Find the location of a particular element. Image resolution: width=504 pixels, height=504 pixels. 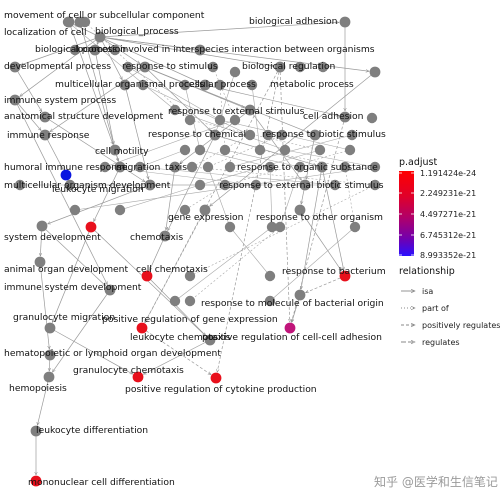

go-term-label: cell motility is located at coordinates (122, 151).